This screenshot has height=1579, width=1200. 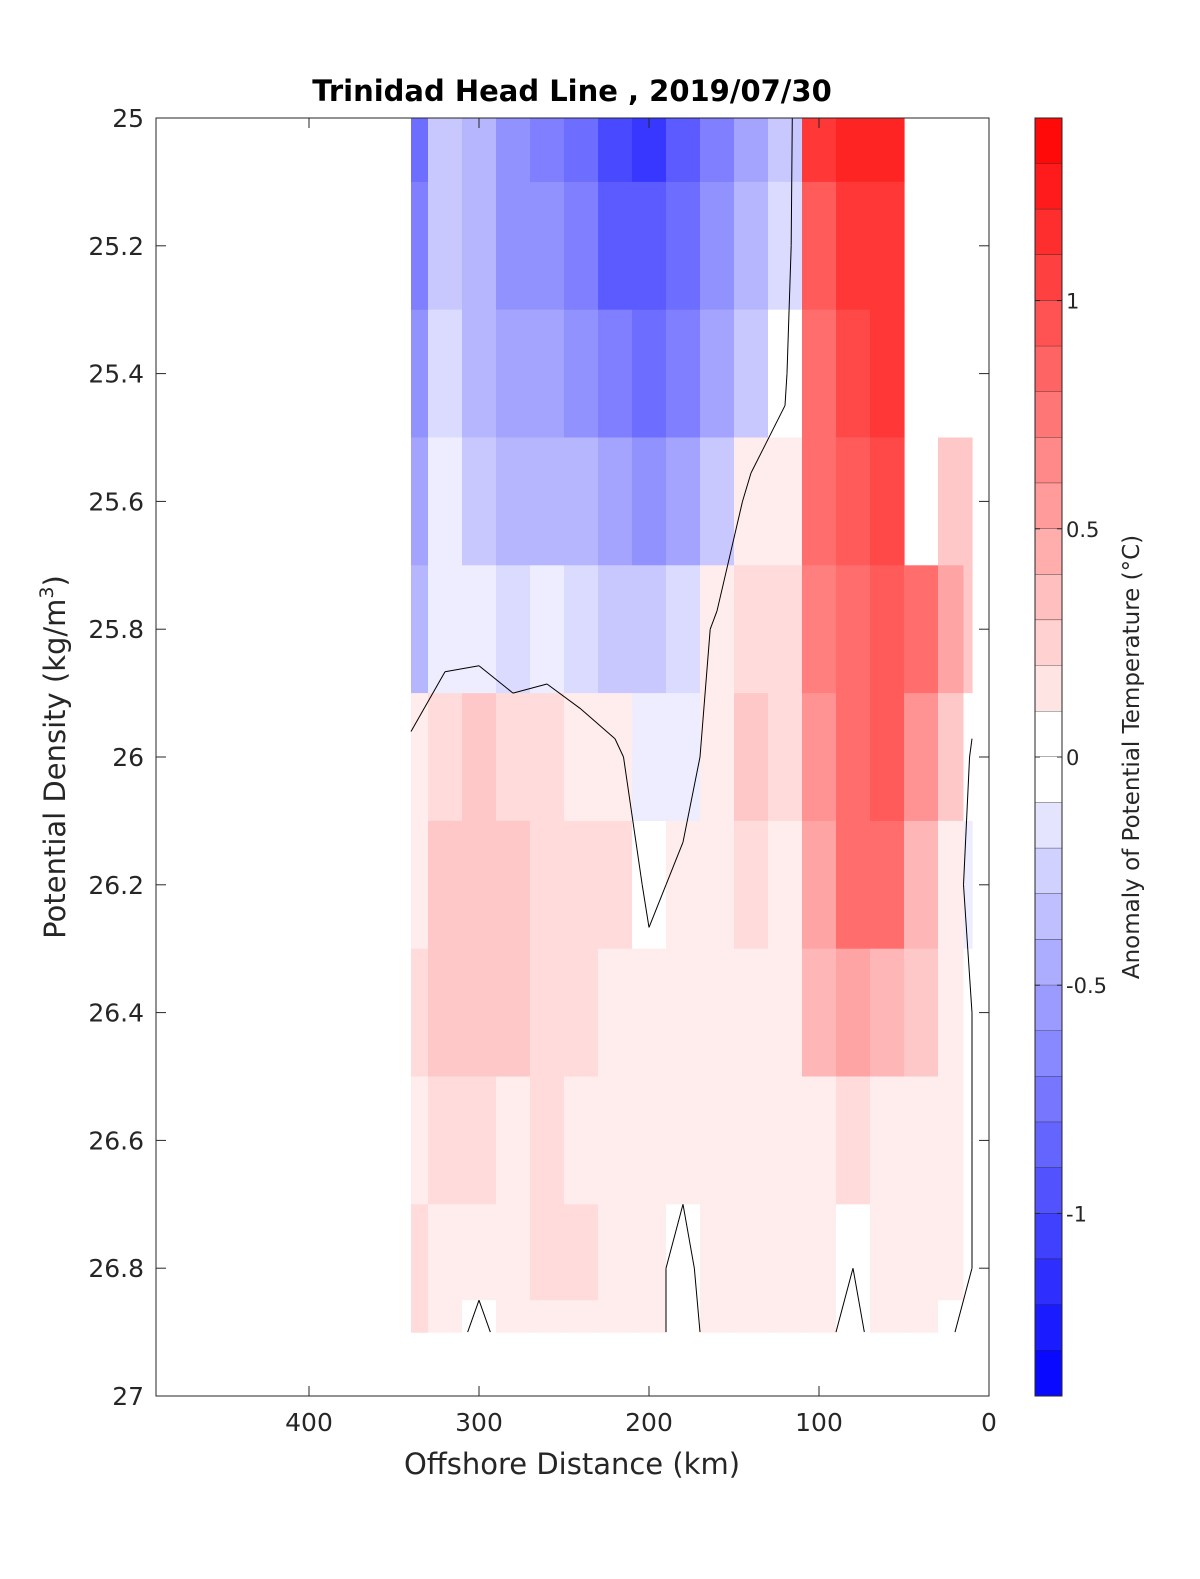 I want to click on x-axis-label: Offshore Distance (km), so click(x=572, y=1464).